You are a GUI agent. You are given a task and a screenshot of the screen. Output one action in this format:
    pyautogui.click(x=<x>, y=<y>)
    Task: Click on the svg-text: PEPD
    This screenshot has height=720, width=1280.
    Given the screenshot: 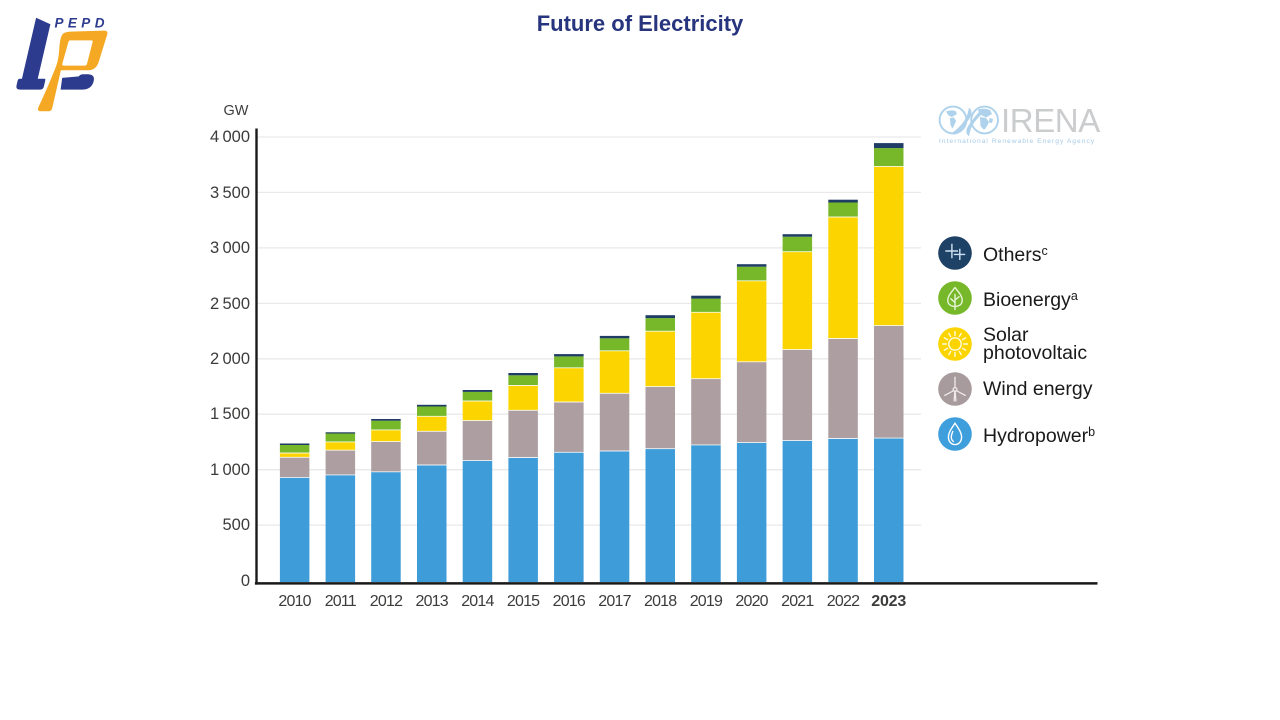 What is the action you would take?
    pyautogui.click(x=82, y=23)
    